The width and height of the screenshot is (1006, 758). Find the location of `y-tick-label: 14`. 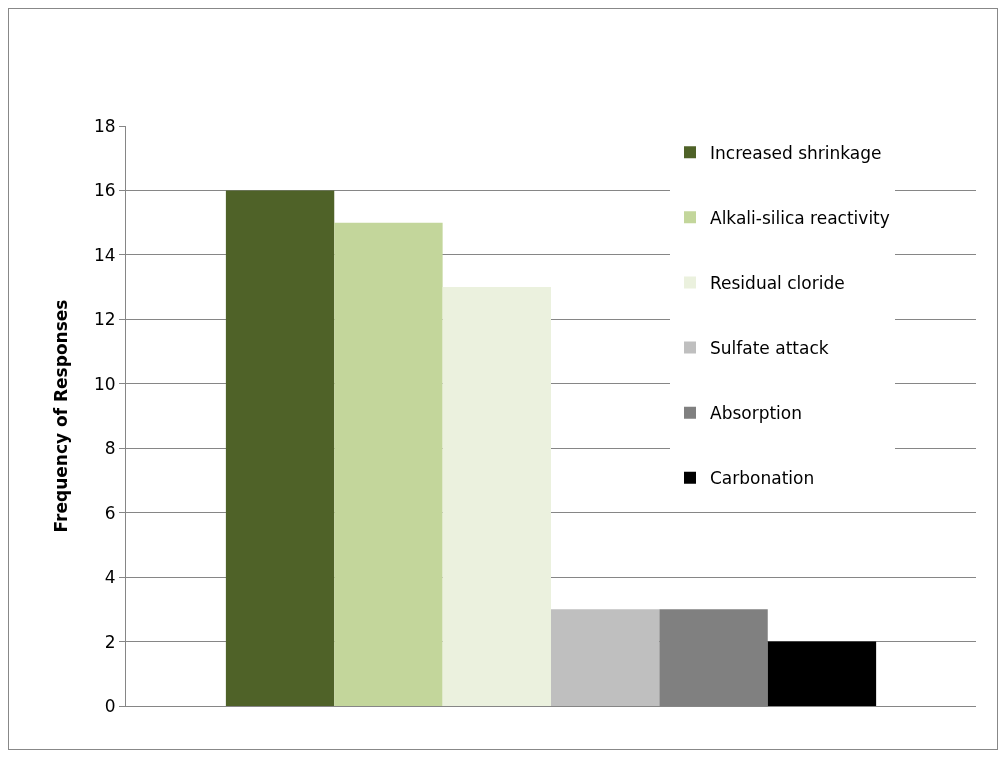

y-tick-label: 14 is located at coordinates (104, 254).